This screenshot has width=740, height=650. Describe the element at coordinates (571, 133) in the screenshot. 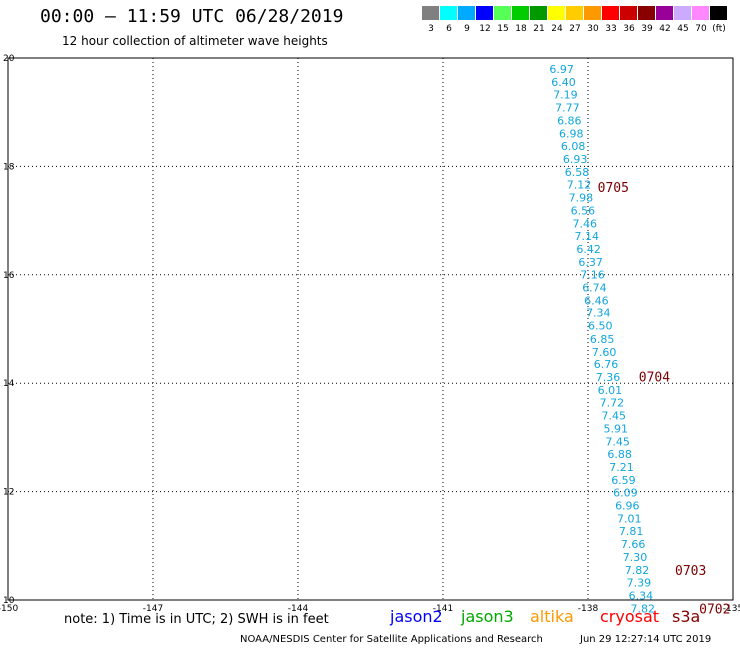

I see `data-point-label: 6.98` at that location.